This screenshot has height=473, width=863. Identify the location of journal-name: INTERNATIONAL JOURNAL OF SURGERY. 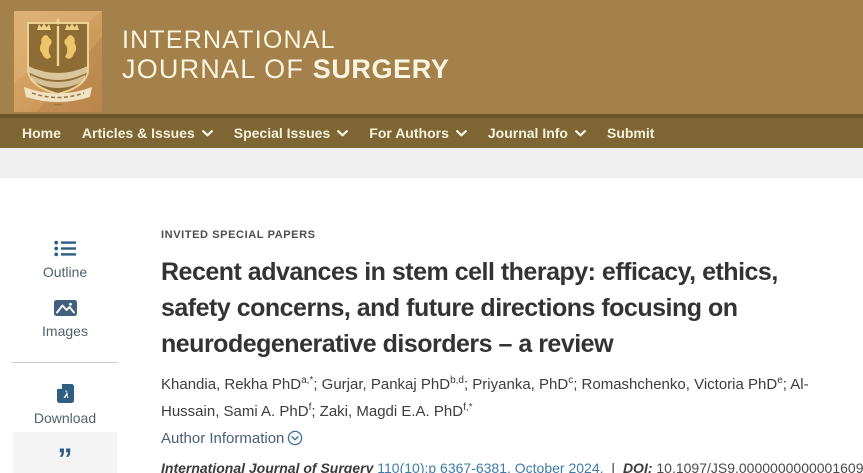
(285, 55).